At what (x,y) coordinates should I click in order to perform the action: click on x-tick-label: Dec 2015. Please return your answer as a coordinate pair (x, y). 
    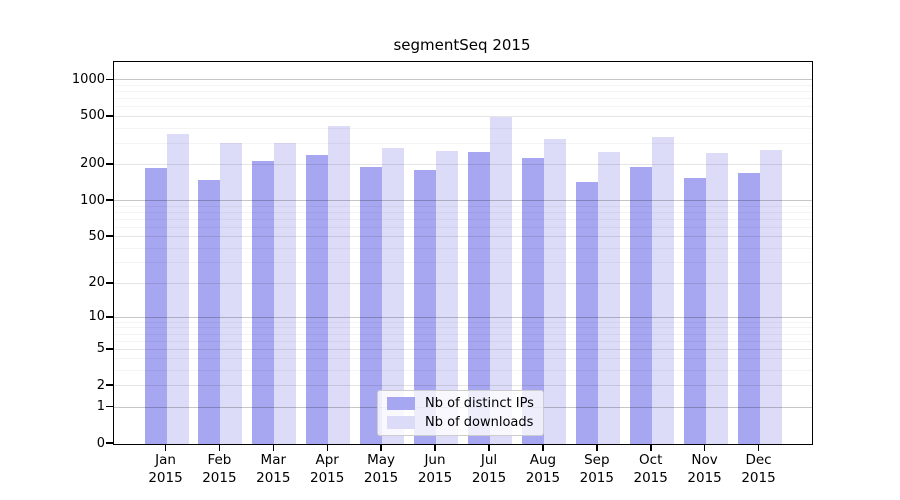
    Looking at the image, I should click on (759, 469).